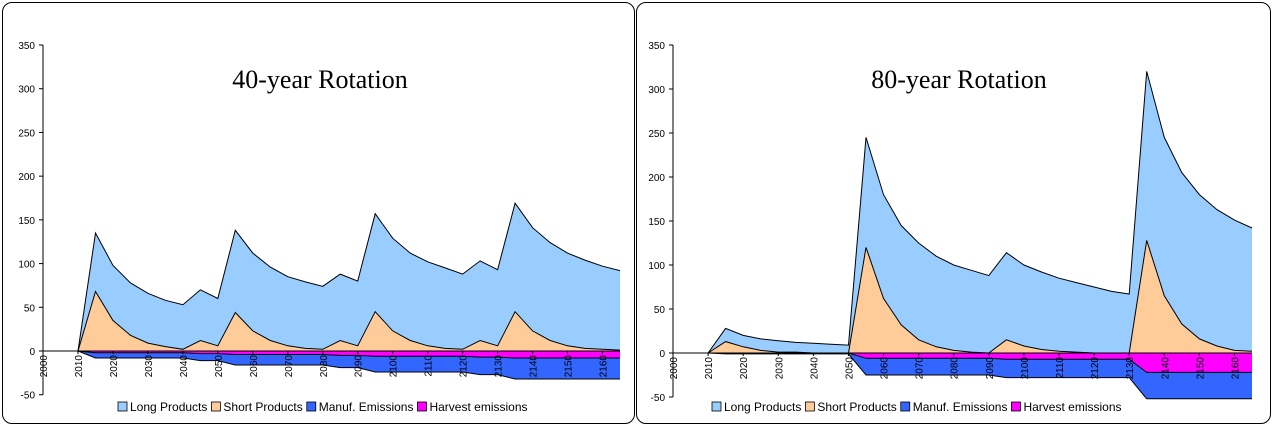 This screenshot has height=428, width=1273. Describe the element at coordinates (958, 79) in the screenshot. I see `chart-title: 80-year Rotation` at that location.